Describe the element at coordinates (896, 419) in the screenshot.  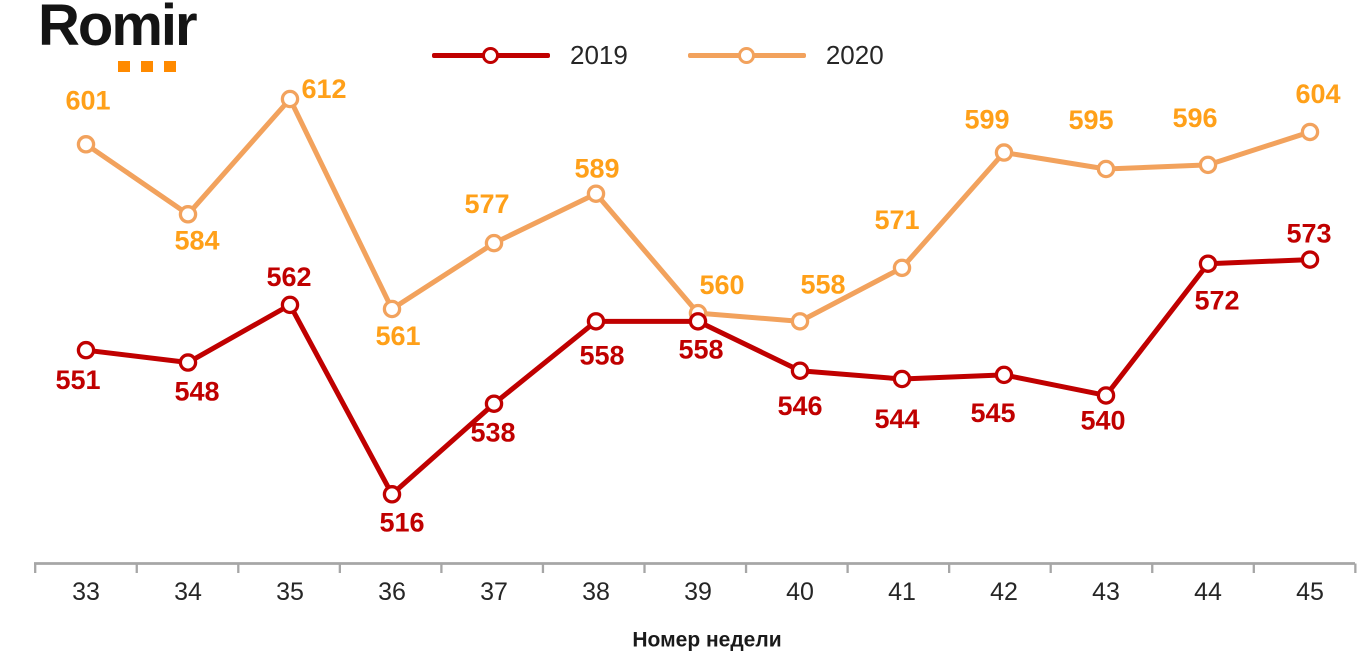
I see `data-label-2019: 544` at that location.